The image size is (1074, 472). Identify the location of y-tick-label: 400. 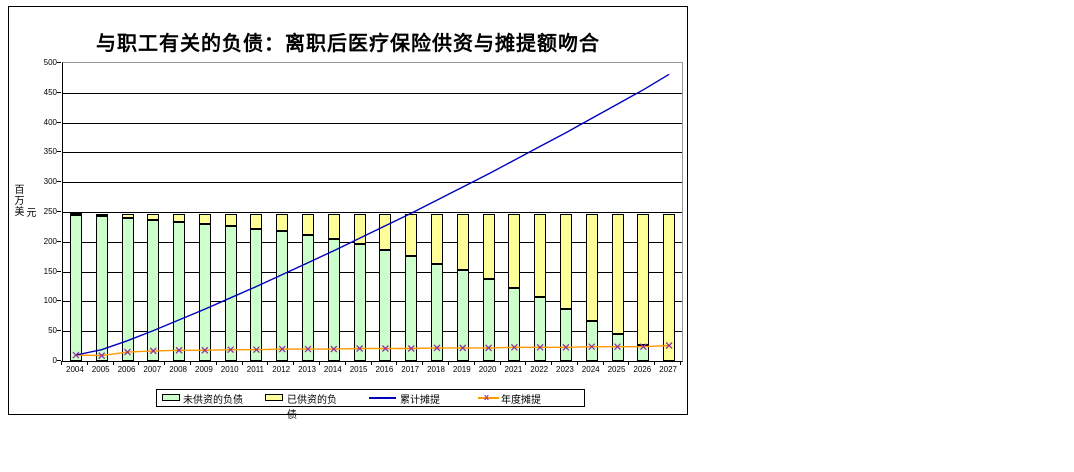
(50, 122).